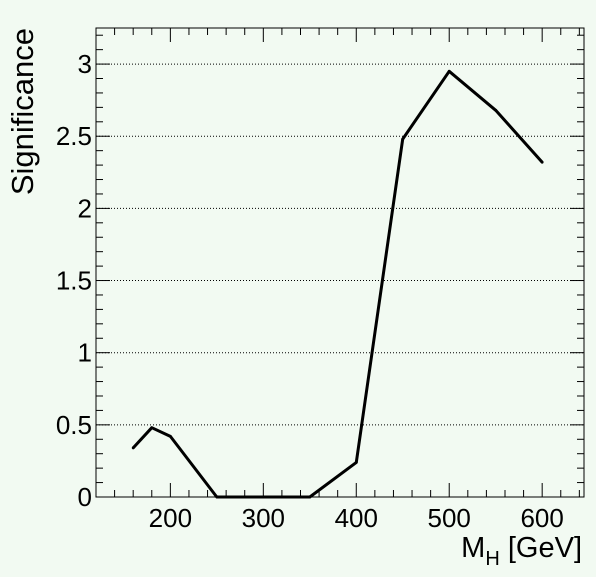 This screenshot has height=577, width=596. I want to click on x-tick-label: 300, so click(263, 518).